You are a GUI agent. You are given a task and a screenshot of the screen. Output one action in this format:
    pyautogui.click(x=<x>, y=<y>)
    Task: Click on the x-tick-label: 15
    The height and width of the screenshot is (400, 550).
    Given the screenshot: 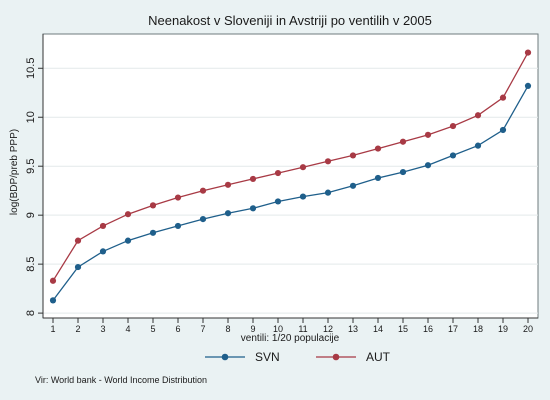 What is the action you would take?
    pyautogui.click(x=403, y=329)
    